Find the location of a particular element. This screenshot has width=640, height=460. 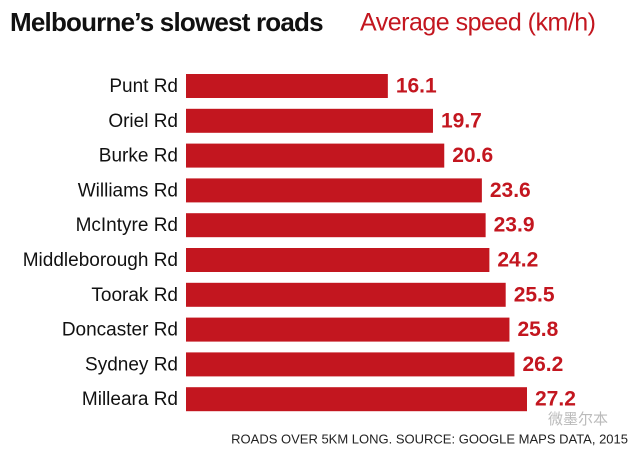

value-label: 16.1 is located at coordinates (416, 86).